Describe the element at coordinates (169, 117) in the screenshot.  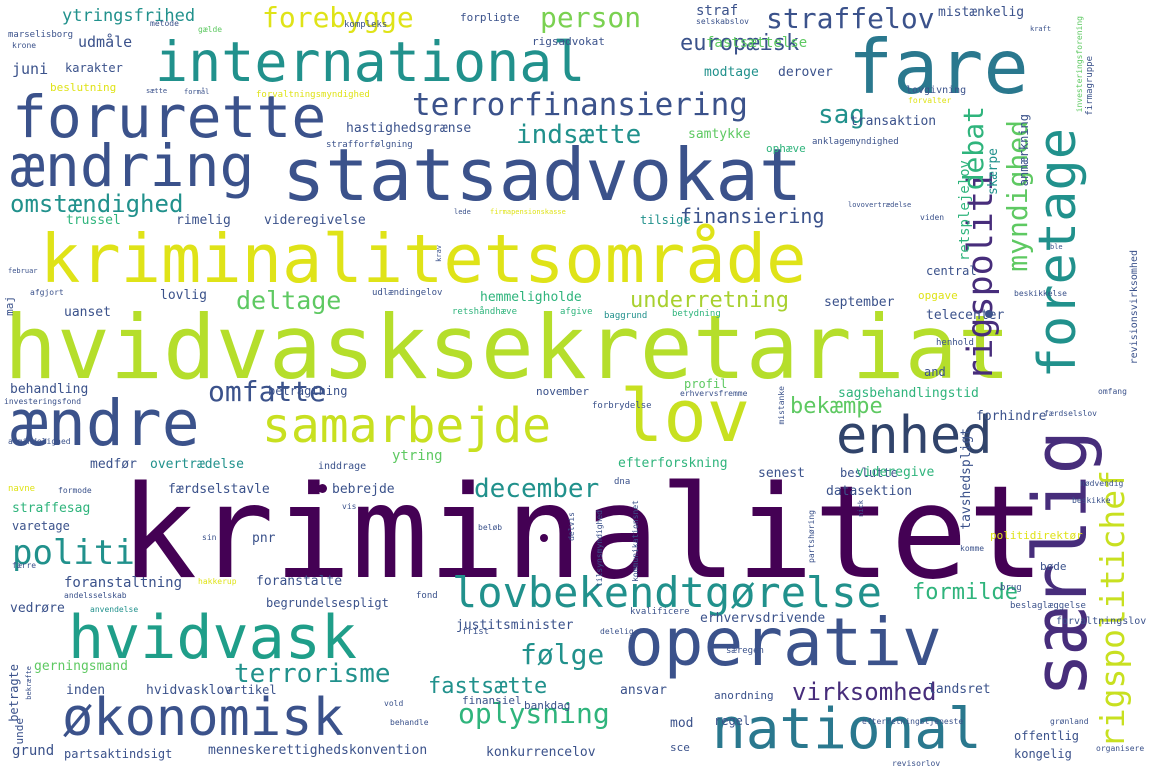
I see `word-forurette: forurette` at that location.